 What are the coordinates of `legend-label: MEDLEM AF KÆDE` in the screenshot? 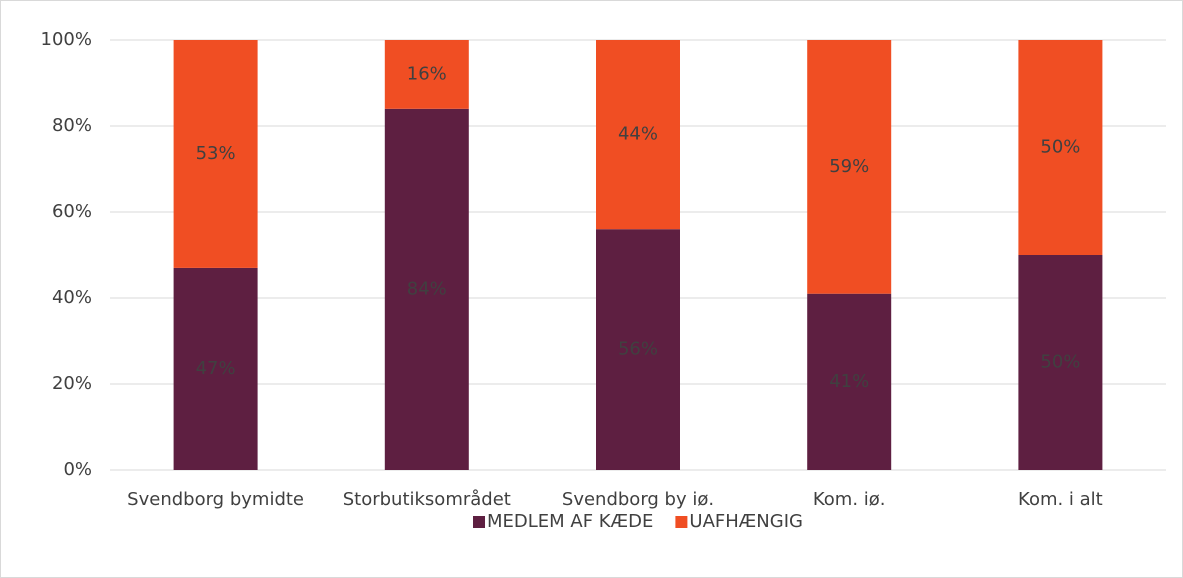 It's located at (570, 521).